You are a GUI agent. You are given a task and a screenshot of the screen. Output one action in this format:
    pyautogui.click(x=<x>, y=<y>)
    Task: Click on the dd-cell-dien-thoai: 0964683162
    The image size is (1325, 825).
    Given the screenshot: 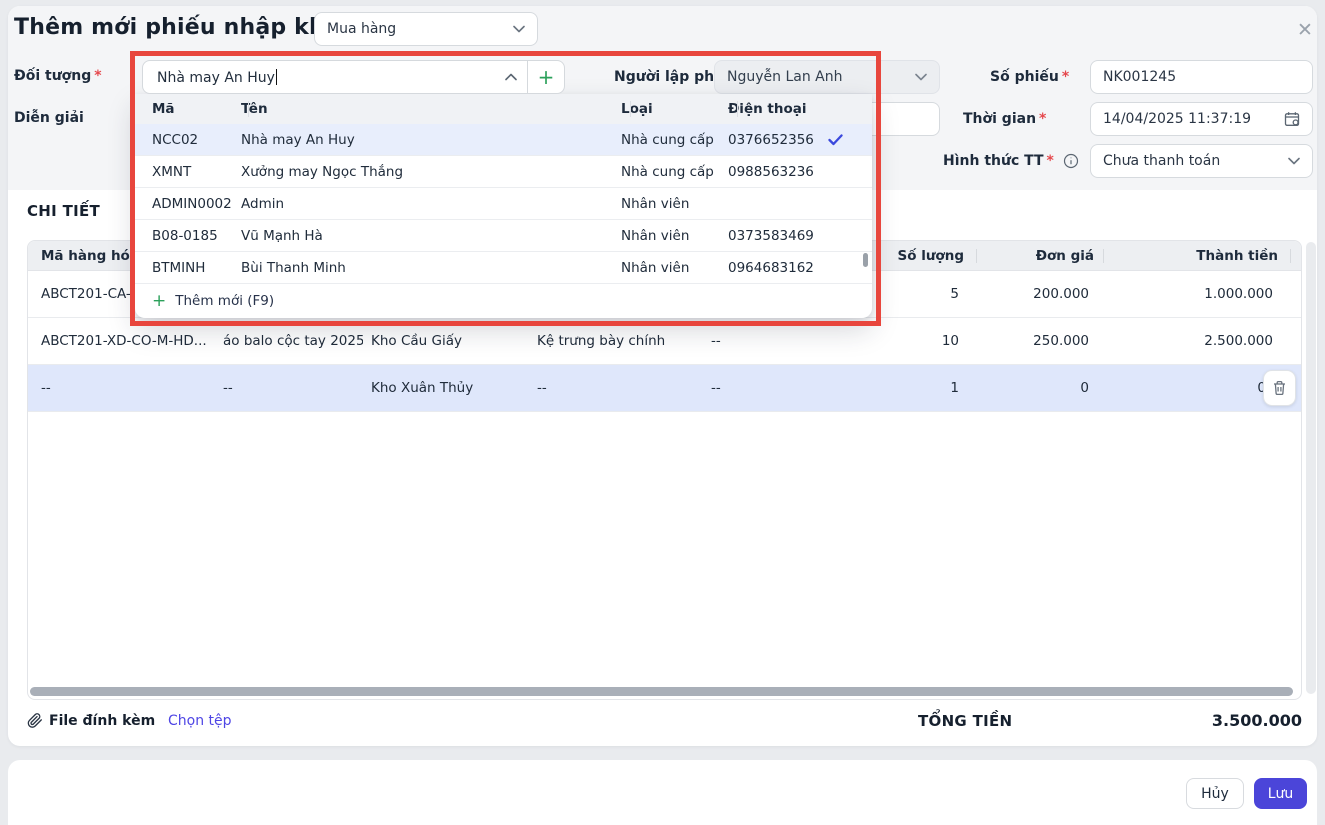 What is the action you would take?
    pyautogui.click(x=771, y=267)
    